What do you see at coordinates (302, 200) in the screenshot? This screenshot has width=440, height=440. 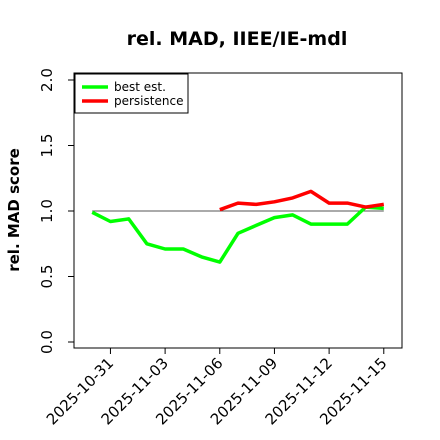 I see `series-line-persistence` at bounding box center [302, 200].